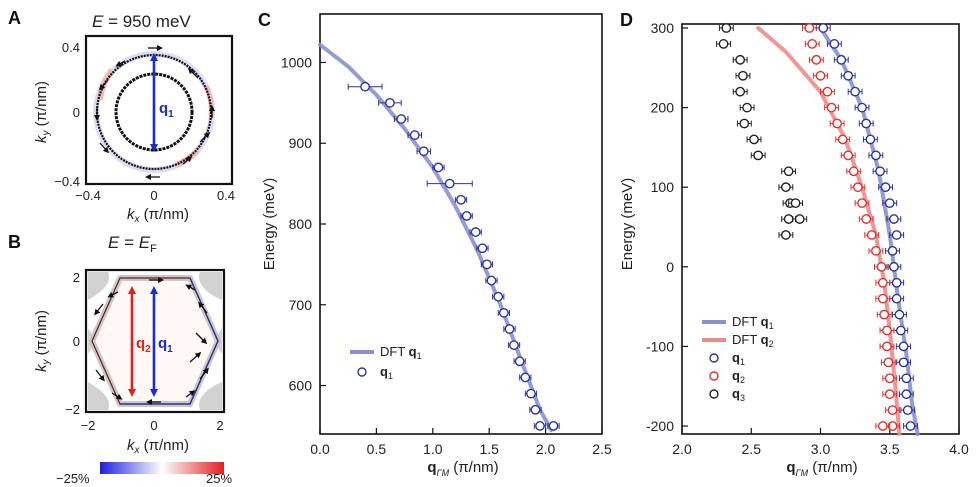 This screenshot has width=977, height=487. What do you see at coordinates (166, 110) in the screenshot?
I see `panel-a-q1-label: q1` at bounding box center [166, 110].